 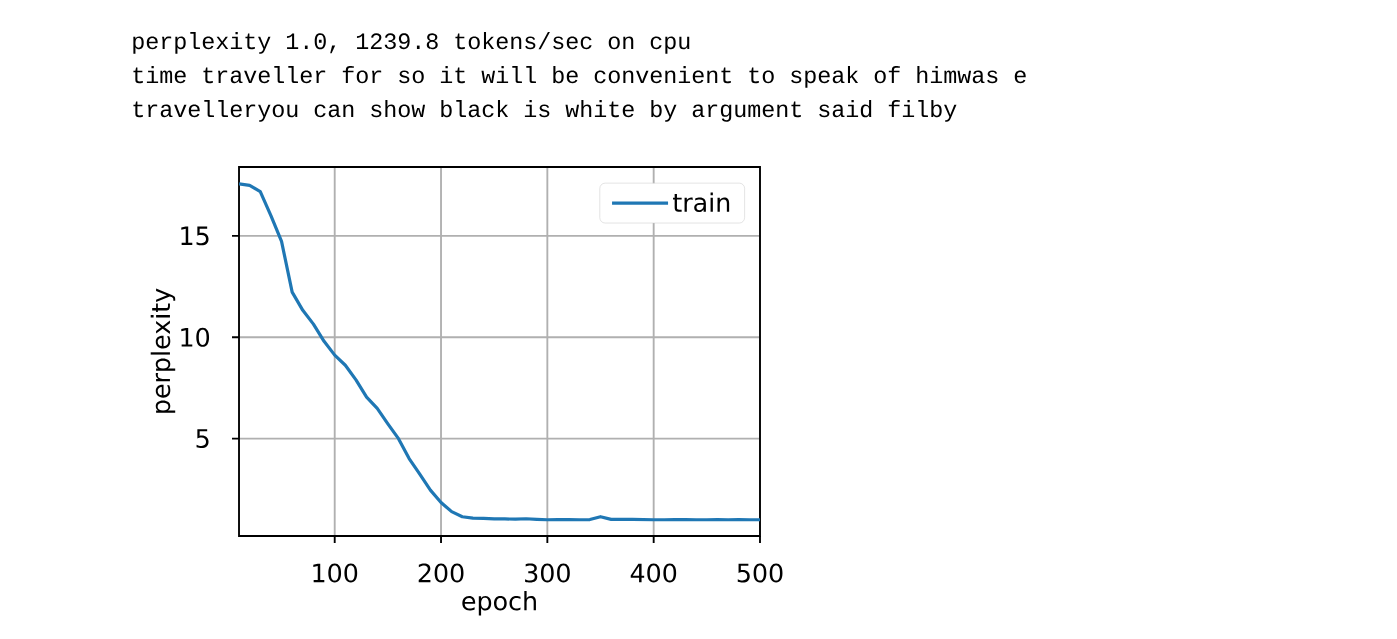 I want to click on legend-label: train, so click(x=701, y=202).